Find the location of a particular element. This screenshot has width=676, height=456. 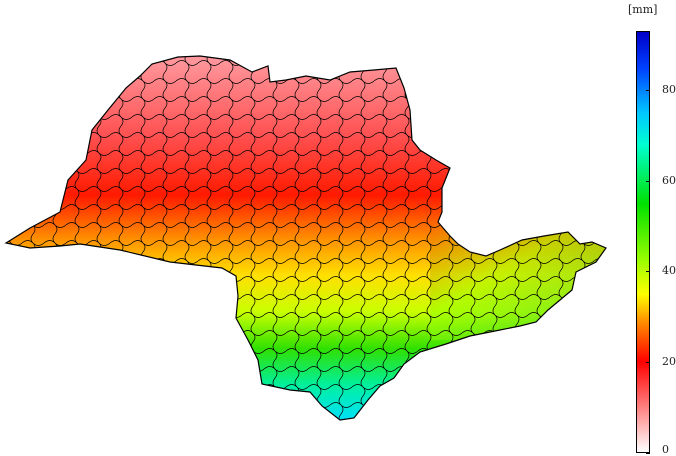

legend-tick-label: 20 is located at coordinates (669, 361).